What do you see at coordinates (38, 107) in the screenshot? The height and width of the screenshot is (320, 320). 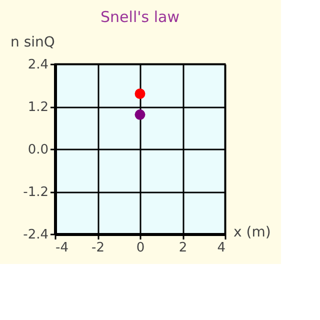 I see `y-tick-label: 1.2` at bounding box center [38, 107].